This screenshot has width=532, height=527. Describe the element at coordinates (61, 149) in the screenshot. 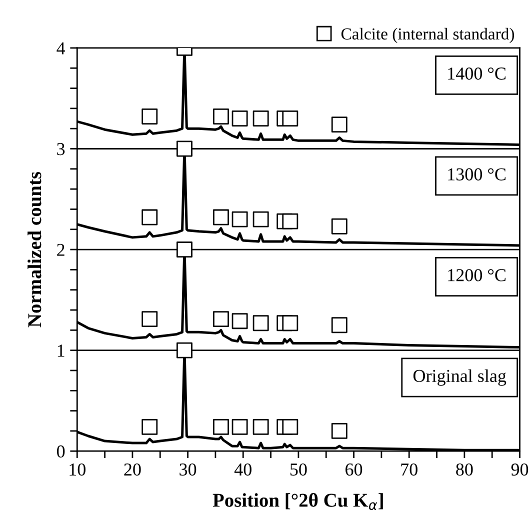

I see `y-tick-label: 3` at that location.